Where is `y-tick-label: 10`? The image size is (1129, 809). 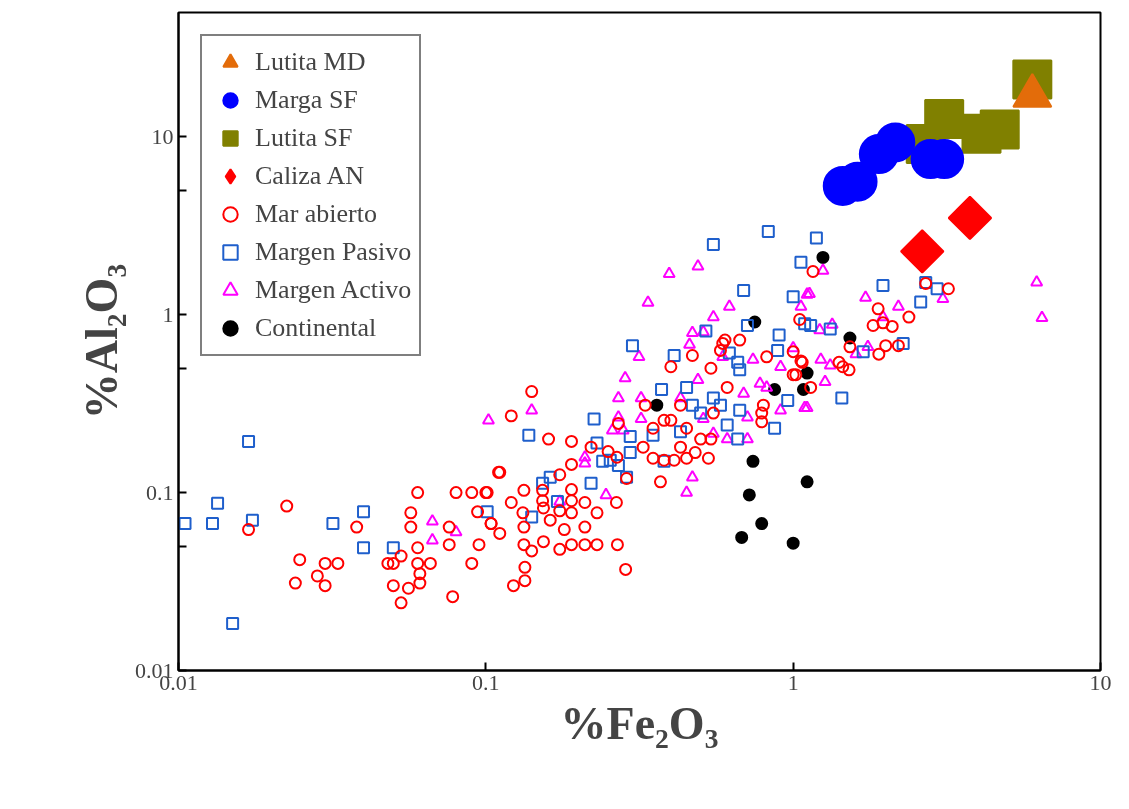
y-tick-label: 10 is located at coordinates (162, 136).